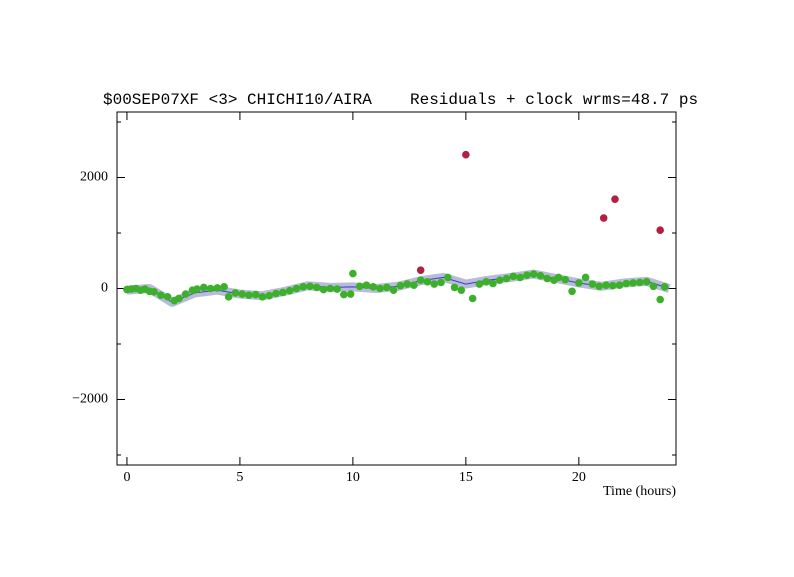 The image size is (794, 577). What do you see at coordinates (579, 477) in the screenshot?
I see `x-tick-label: 20` at bounding box center [579, 477].